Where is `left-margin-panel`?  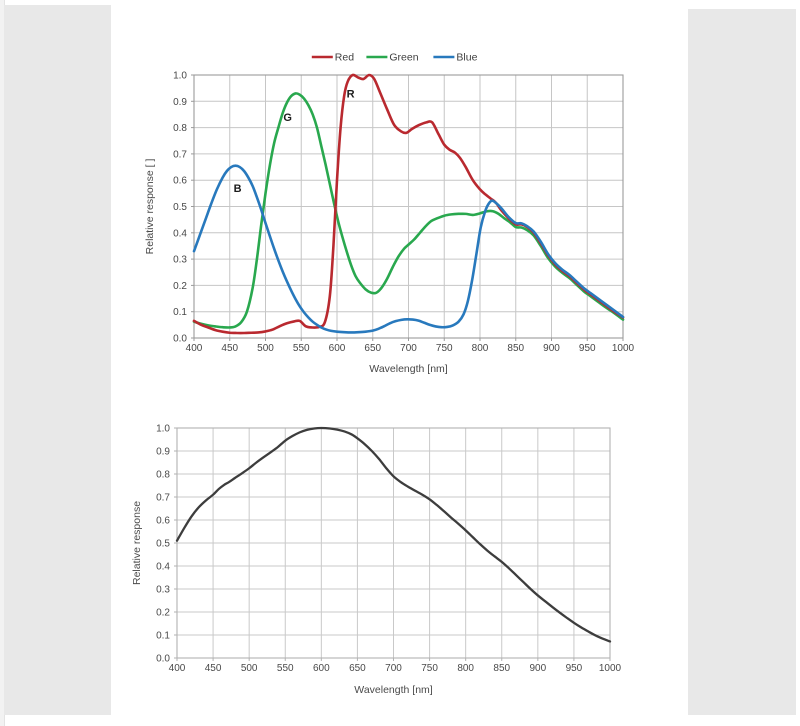 left-margin-panel is located at coordinates (57, 360).